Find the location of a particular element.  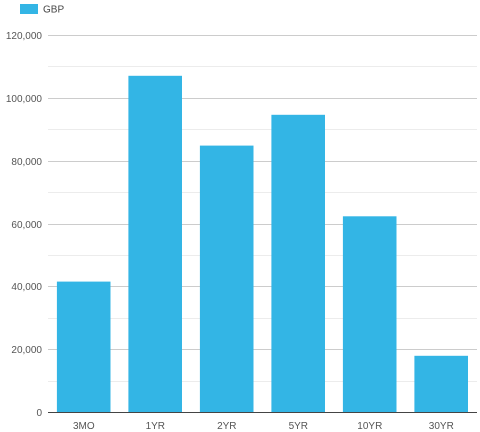

x-tick-label-5yr: 5YR is located at coordinates (298, 426).